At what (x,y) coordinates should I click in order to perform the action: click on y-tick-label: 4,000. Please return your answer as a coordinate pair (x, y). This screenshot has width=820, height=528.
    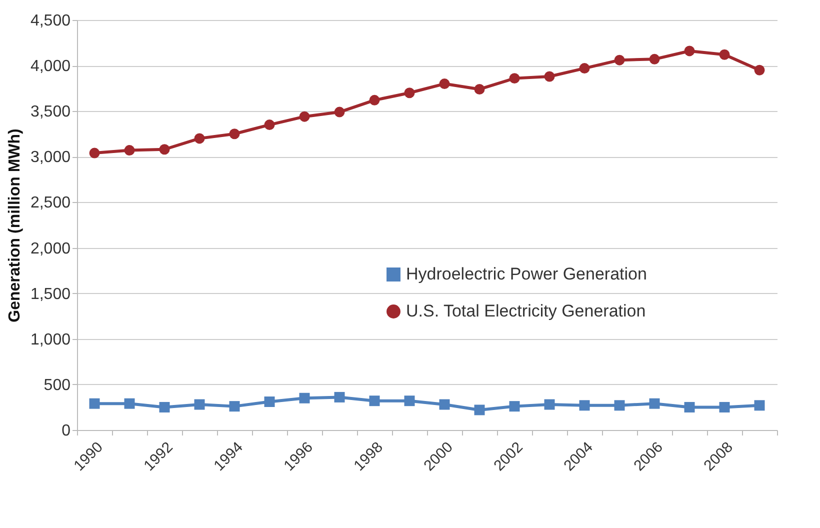
    Looking at the image, I should click on (50, 67).